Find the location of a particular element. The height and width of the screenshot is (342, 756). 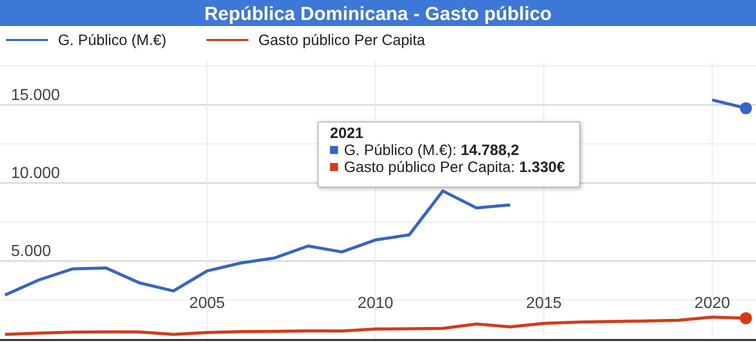

annotation: G. Público (M.€): 14.788,2 is located at coordinates (432, 150).